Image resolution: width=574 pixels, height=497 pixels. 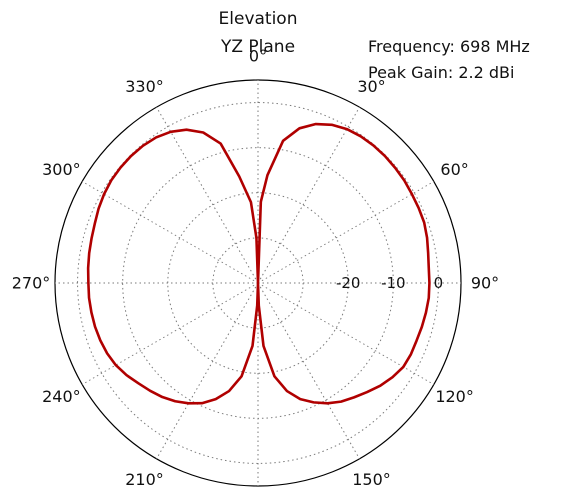 I want to click on angle-label: 300°, so click(x=61, y=169).